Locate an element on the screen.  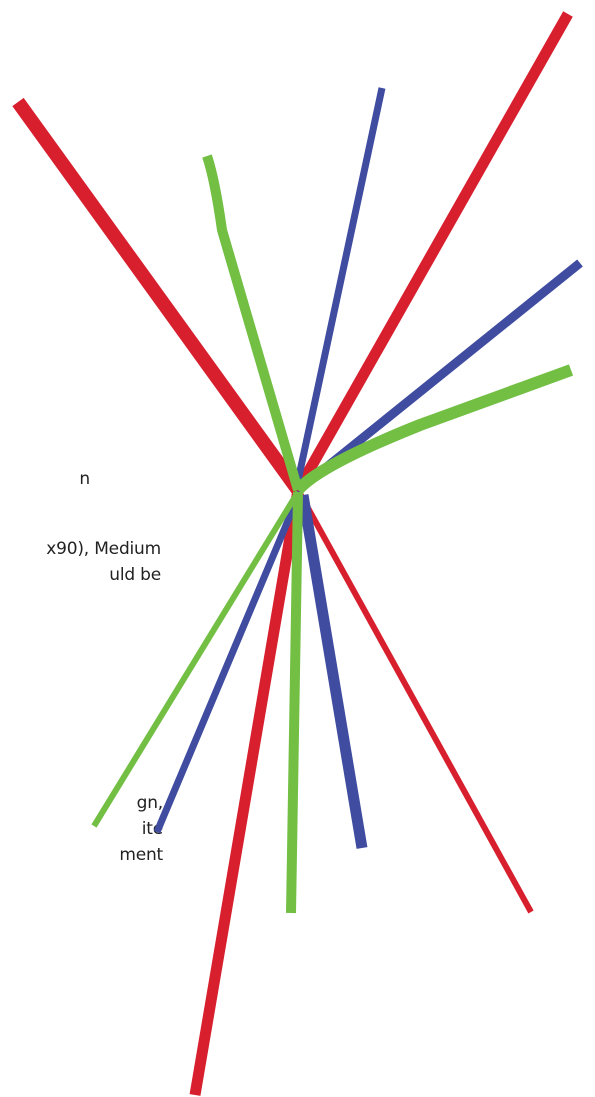
red-stroke-lower is located at coordinates (246, 792).